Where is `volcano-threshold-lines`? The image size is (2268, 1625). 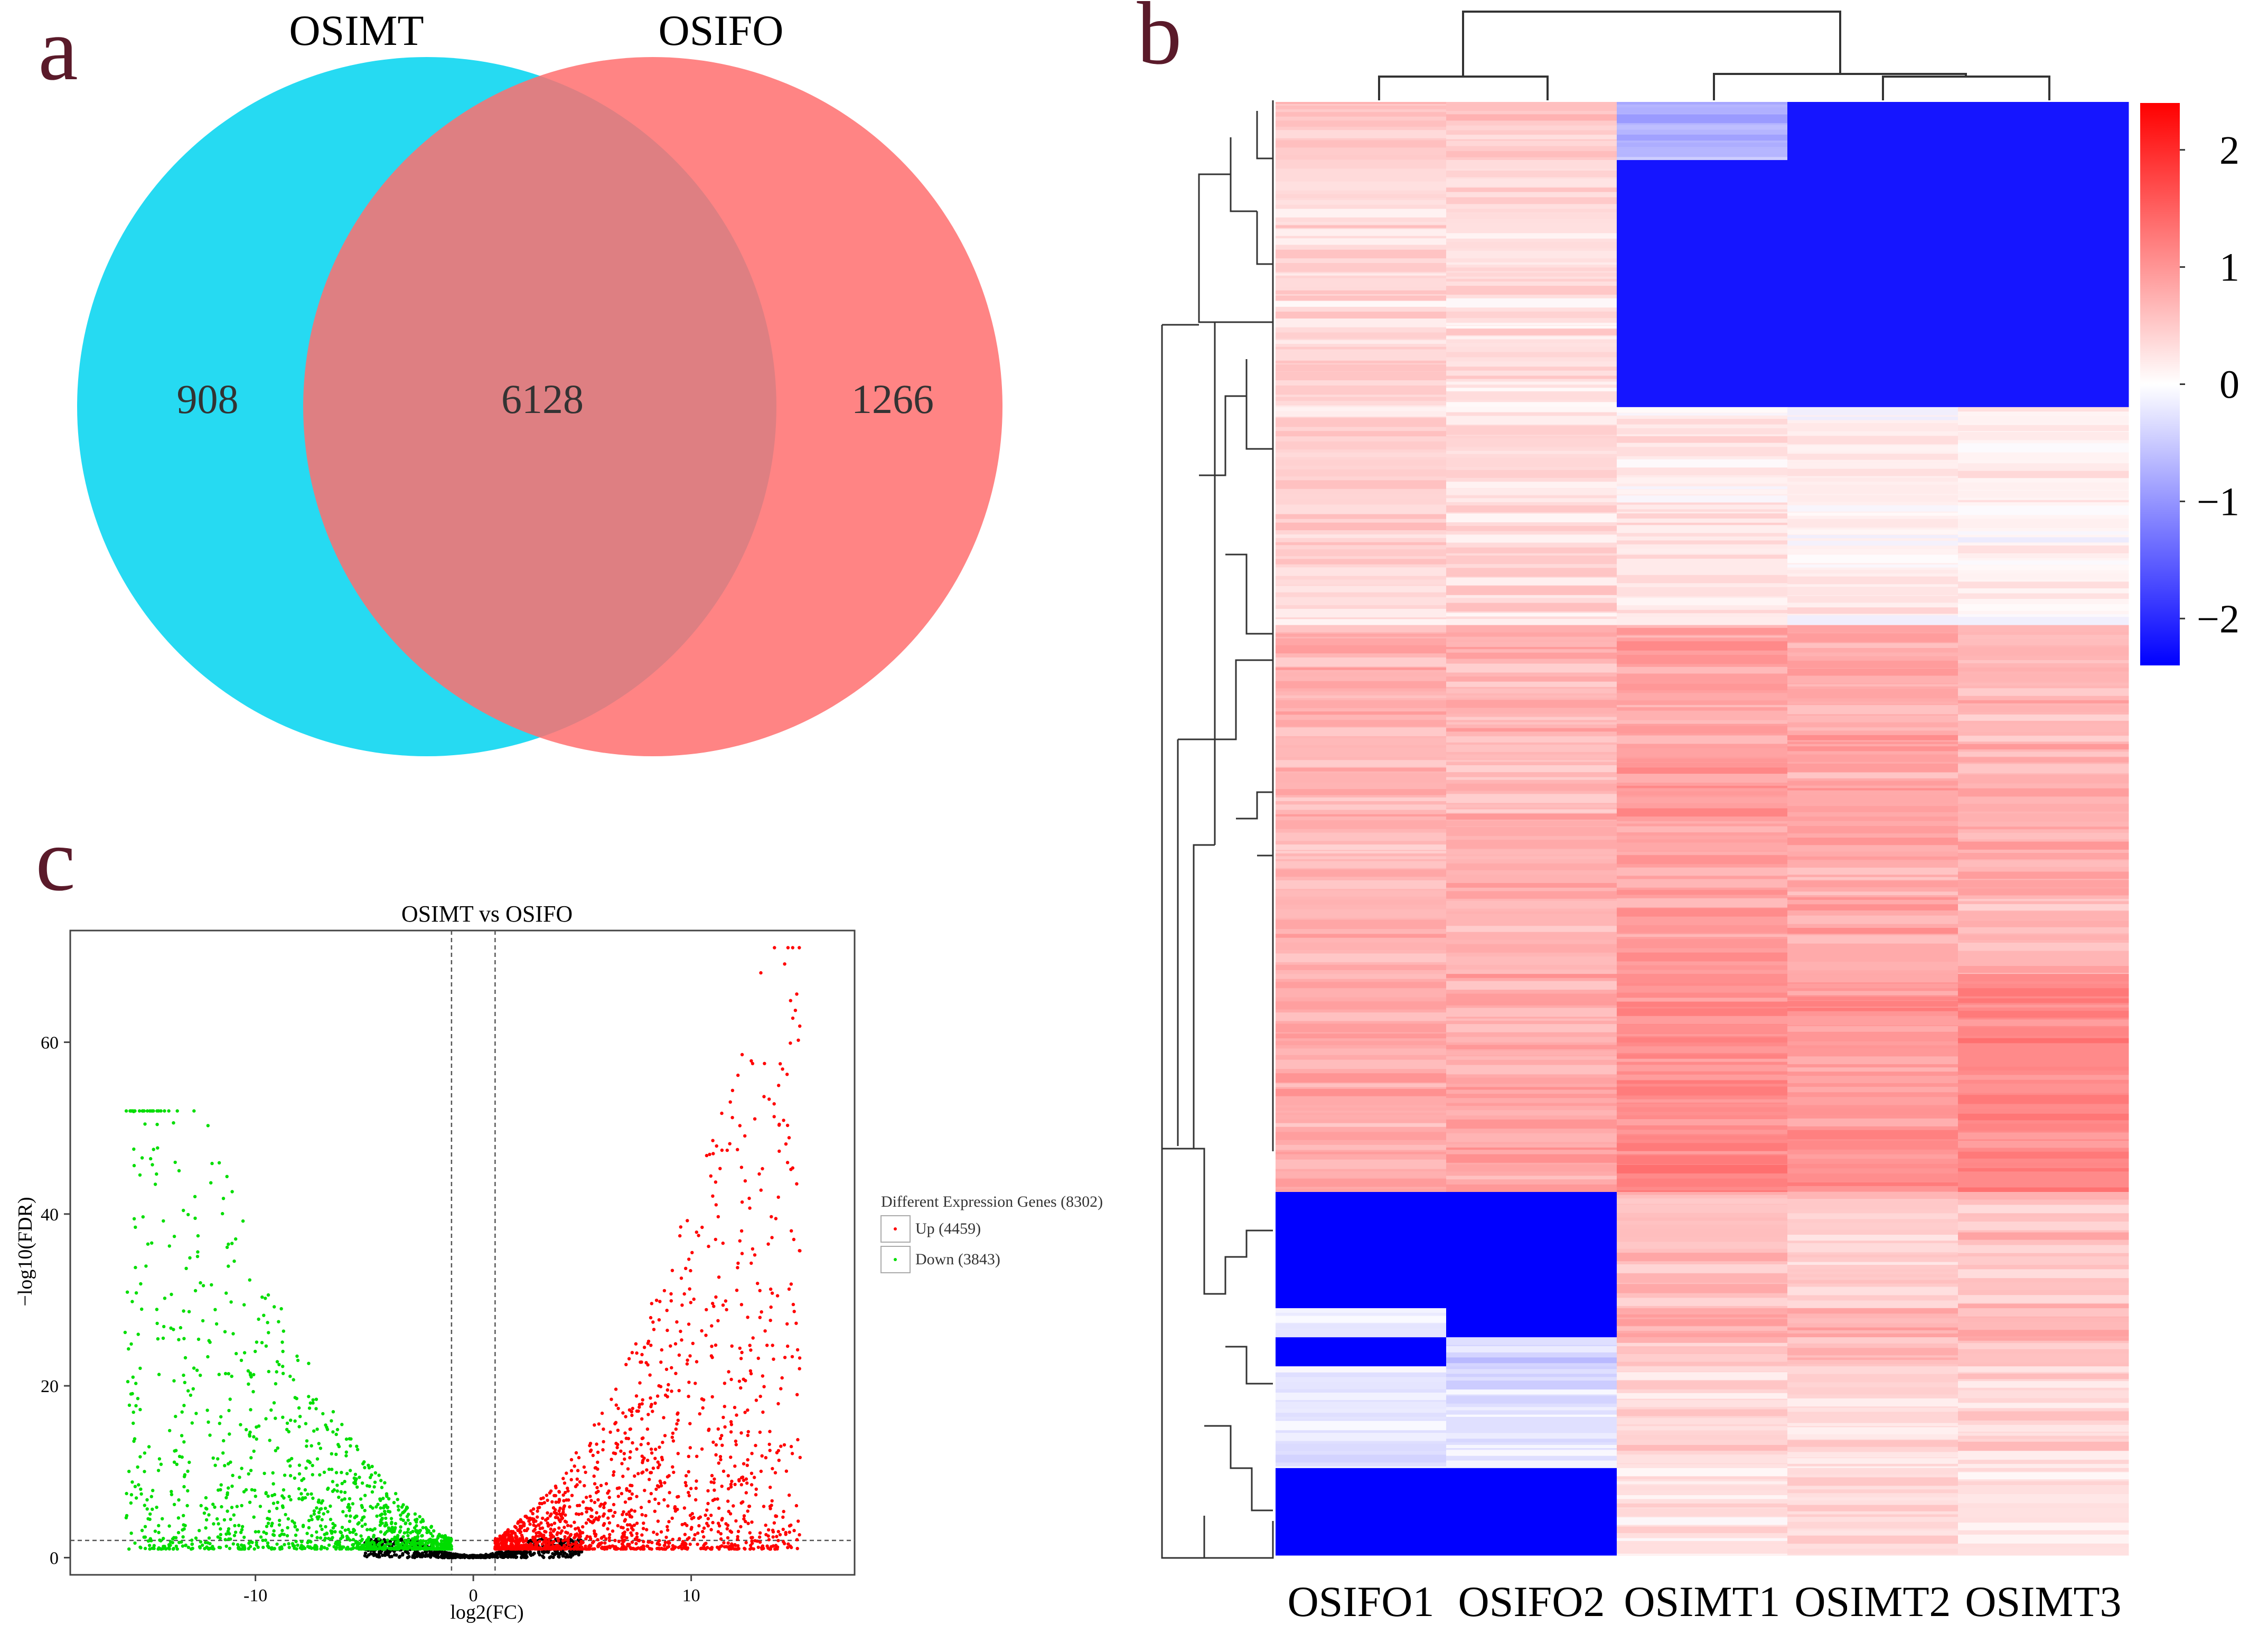 volcano-threshold-lines is located at coordinates (462, 1253).